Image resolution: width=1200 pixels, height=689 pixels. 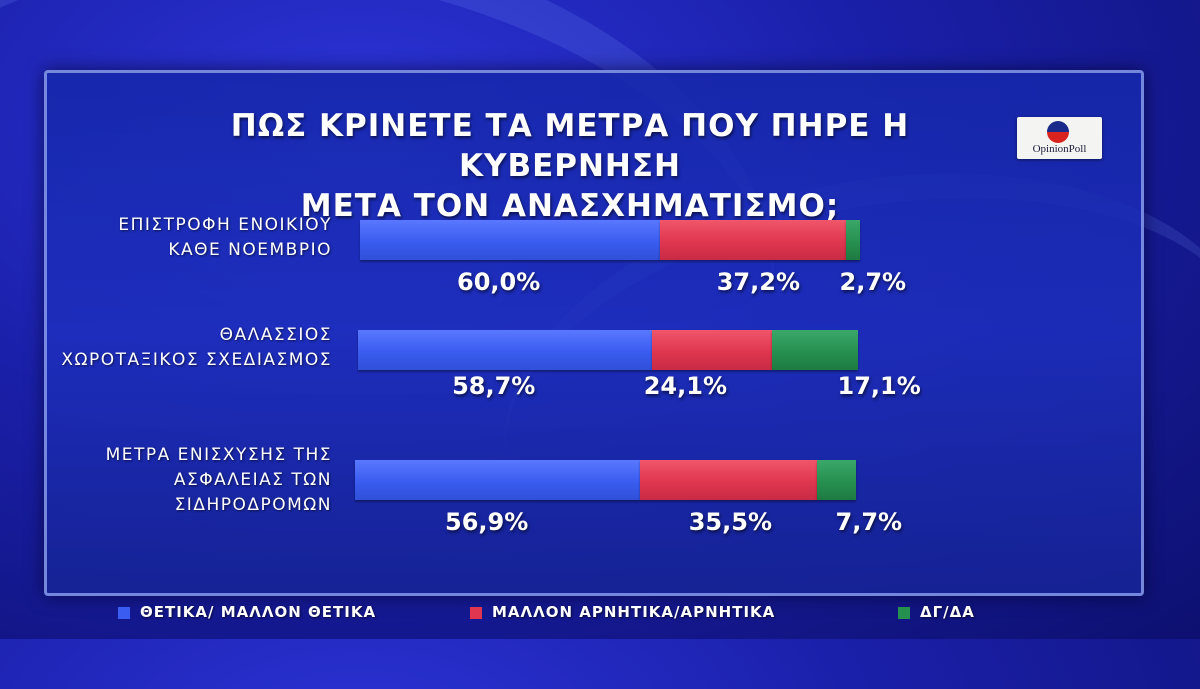 I want to click on logo-text: OpinionPoll, so click(x=1059, y=149).